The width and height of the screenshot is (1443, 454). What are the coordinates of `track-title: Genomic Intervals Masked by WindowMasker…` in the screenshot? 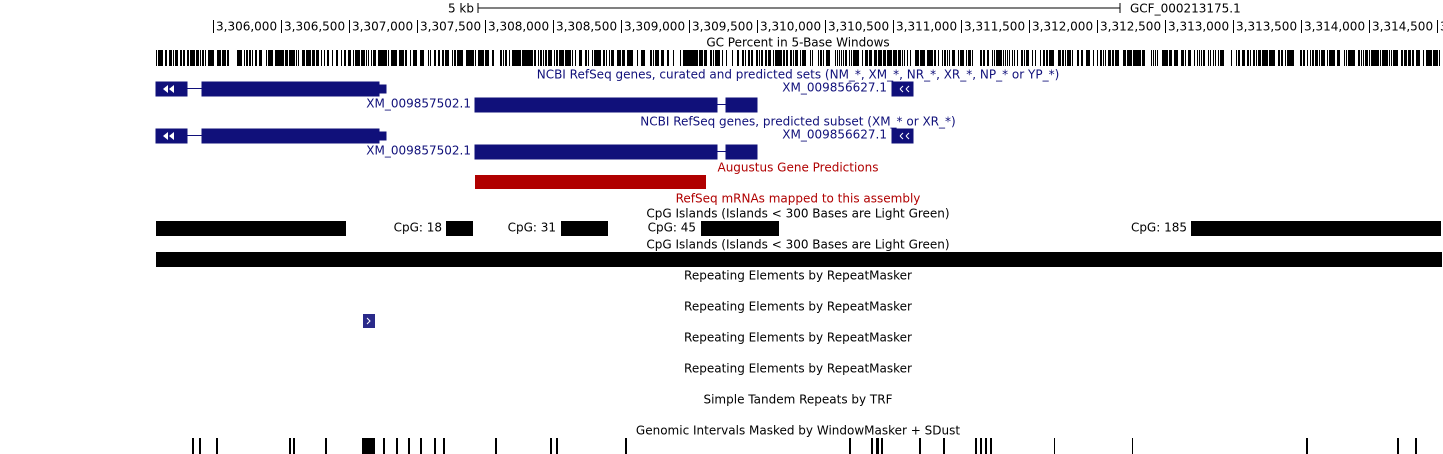 It's located at (798, 431).